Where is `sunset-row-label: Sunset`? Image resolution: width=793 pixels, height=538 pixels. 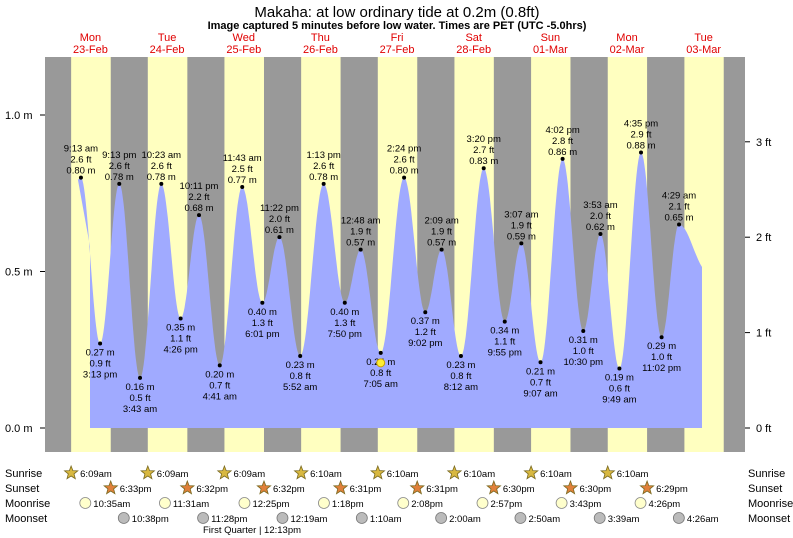
sunset-row-label: Sunset is located at coordinates (22, 489).